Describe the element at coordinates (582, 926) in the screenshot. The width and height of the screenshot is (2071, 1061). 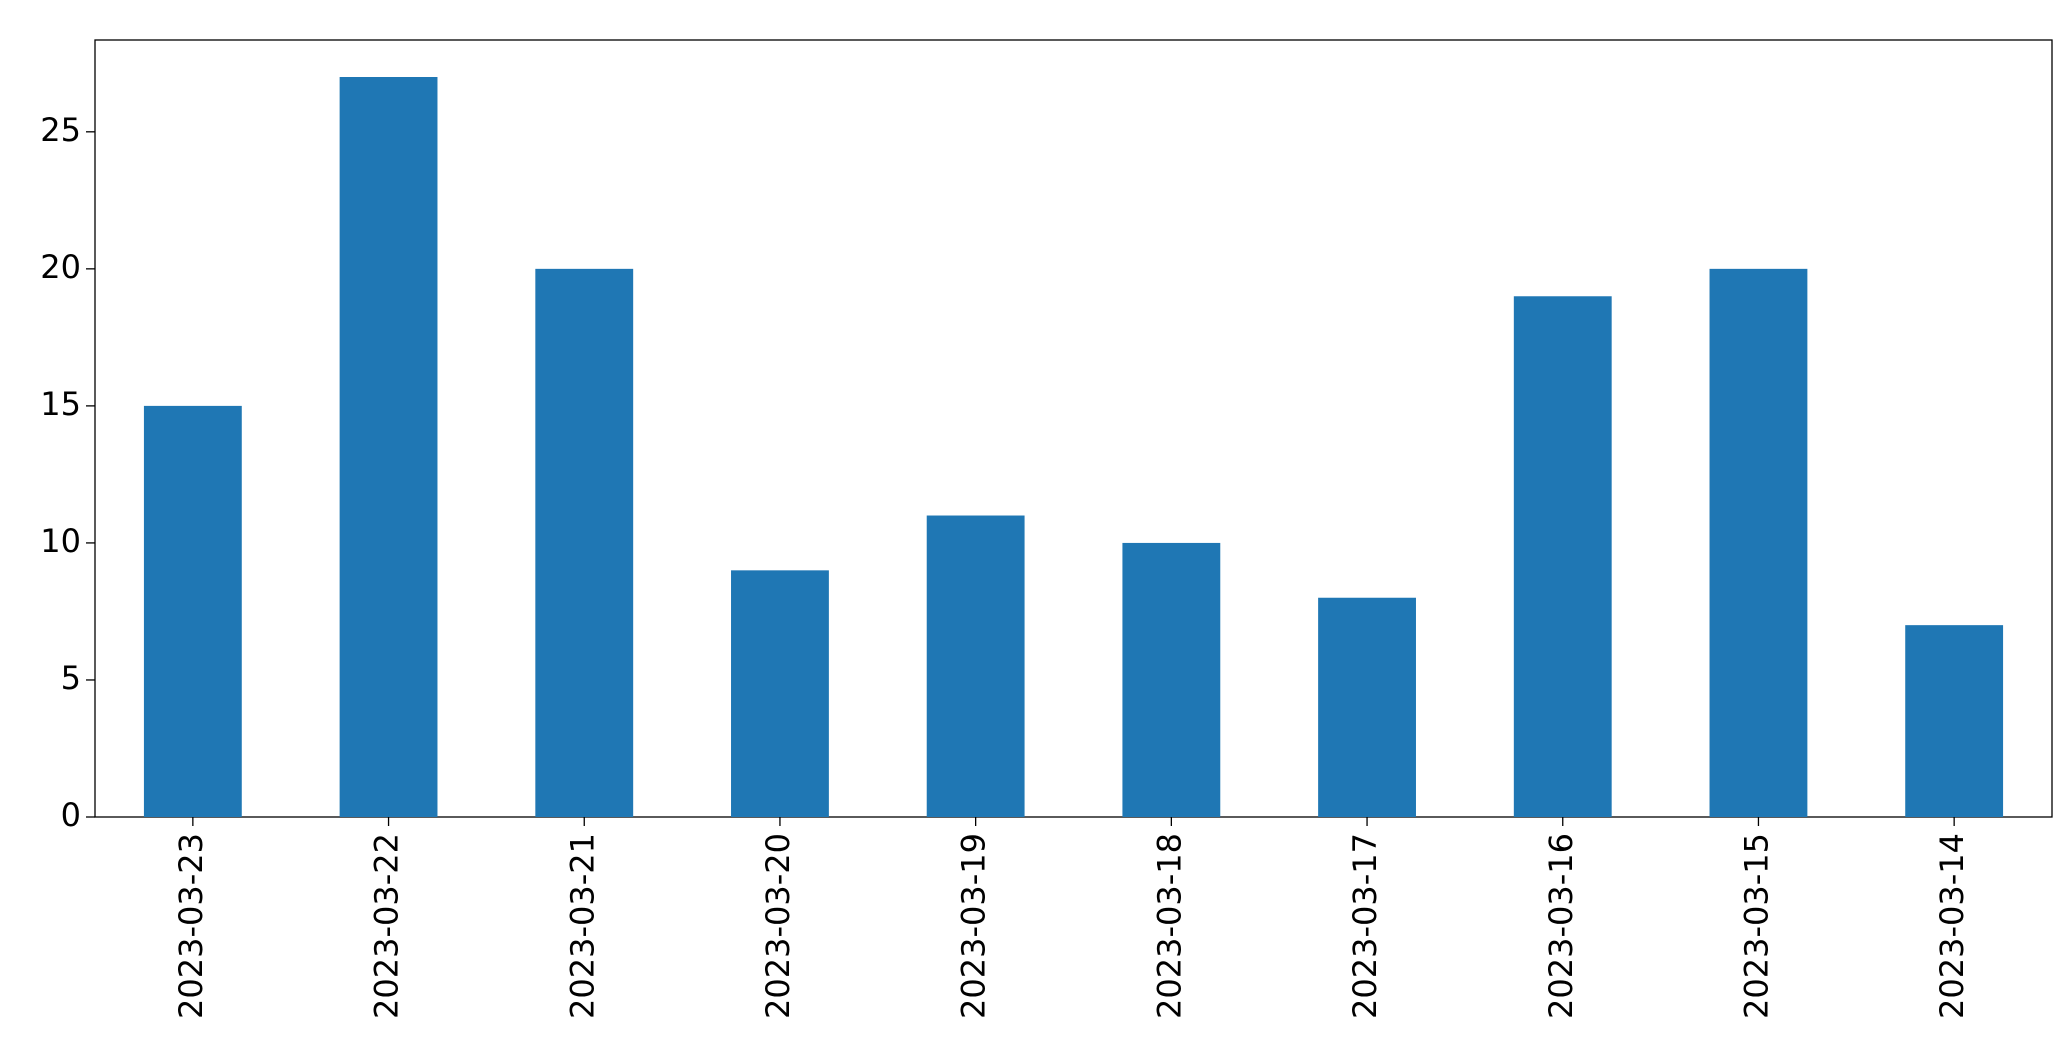
I see `x-tick-label: 2023-03-21` at that location.